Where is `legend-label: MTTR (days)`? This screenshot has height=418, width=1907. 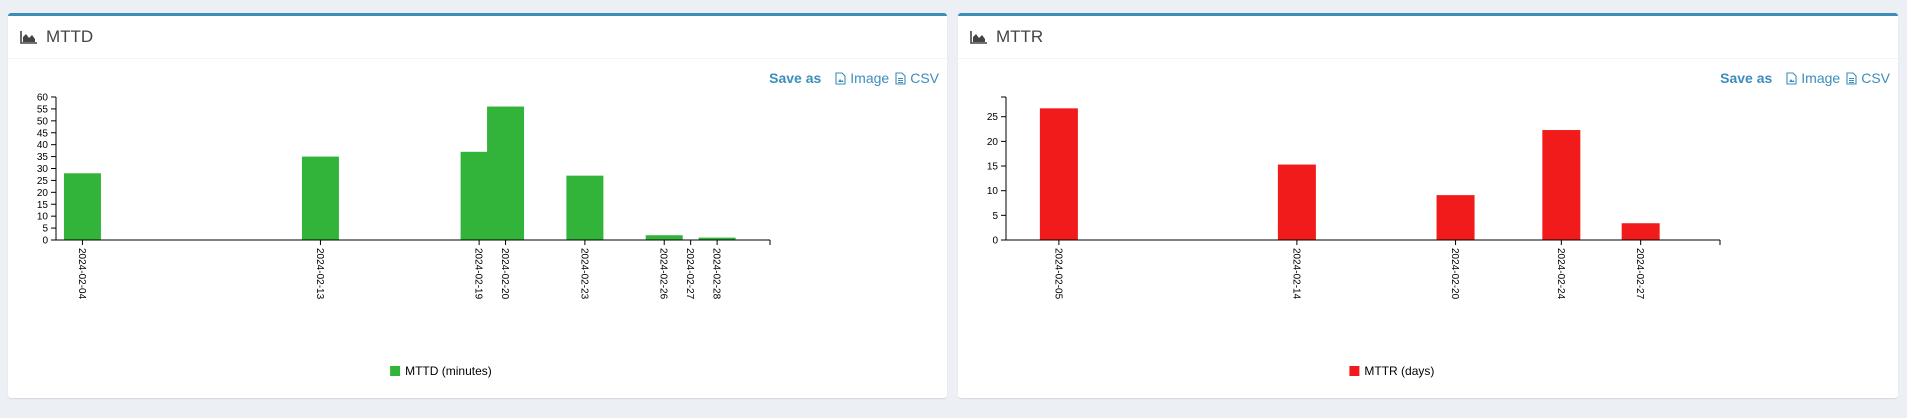
legend-label: MTTR (days) is located at coordinates (1399, 371).